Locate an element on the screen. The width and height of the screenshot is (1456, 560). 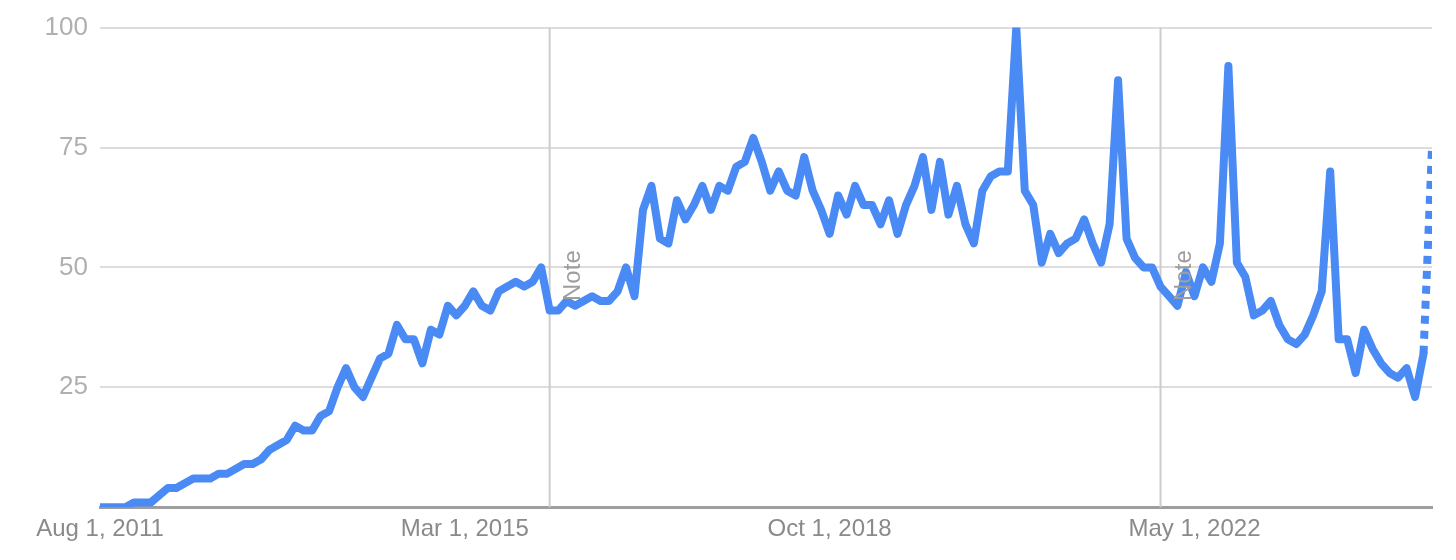
x-tick-label: Aug 1, 2011 is located at coordinates (100, 528).